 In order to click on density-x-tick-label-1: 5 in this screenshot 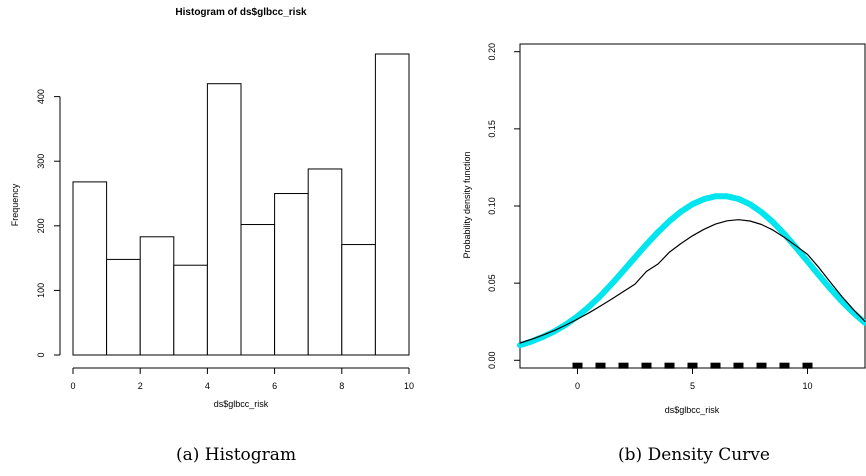, I will do `click(692, 386)`.